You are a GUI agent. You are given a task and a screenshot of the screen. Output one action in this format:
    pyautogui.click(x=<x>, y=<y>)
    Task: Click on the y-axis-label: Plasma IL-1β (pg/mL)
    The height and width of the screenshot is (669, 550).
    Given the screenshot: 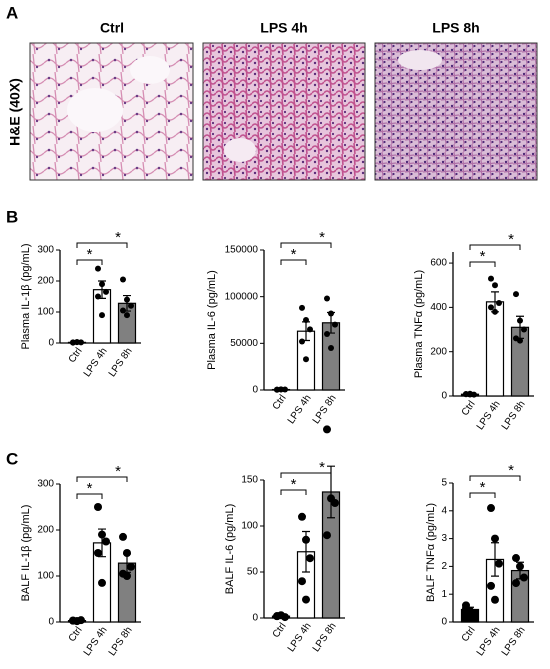 What is the action you would take?
    pyautogui.click(x=26, y=297)
    